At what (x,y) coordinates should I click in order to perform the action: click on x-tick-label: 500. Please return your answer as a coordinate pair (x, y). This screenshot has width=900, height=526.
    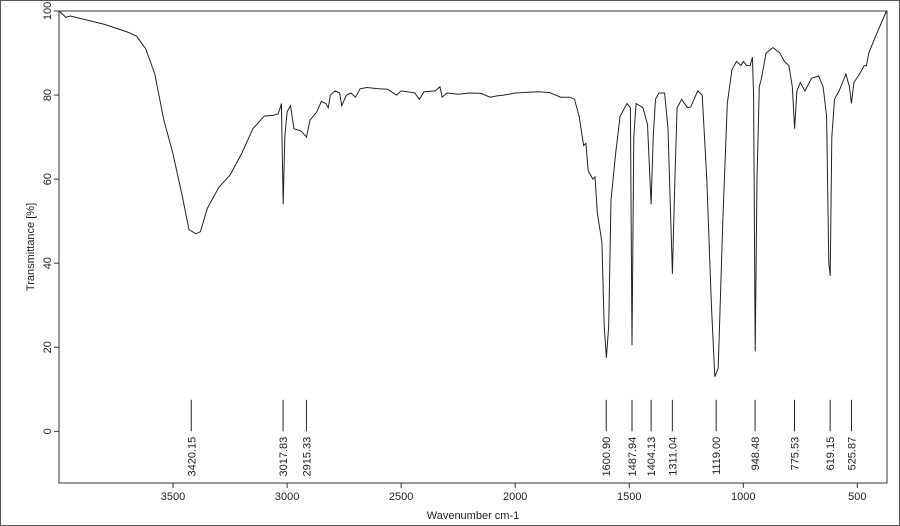
    Looking at the image, I should click on (857, 497).